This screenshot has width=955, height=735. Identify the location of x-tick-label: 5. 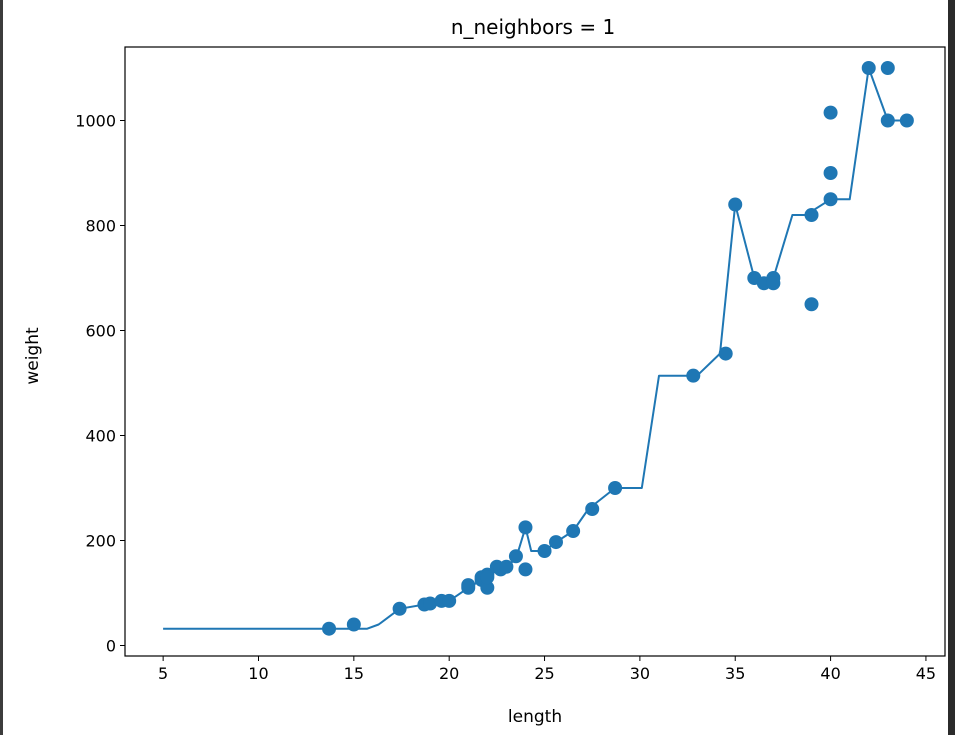
(163, 673).